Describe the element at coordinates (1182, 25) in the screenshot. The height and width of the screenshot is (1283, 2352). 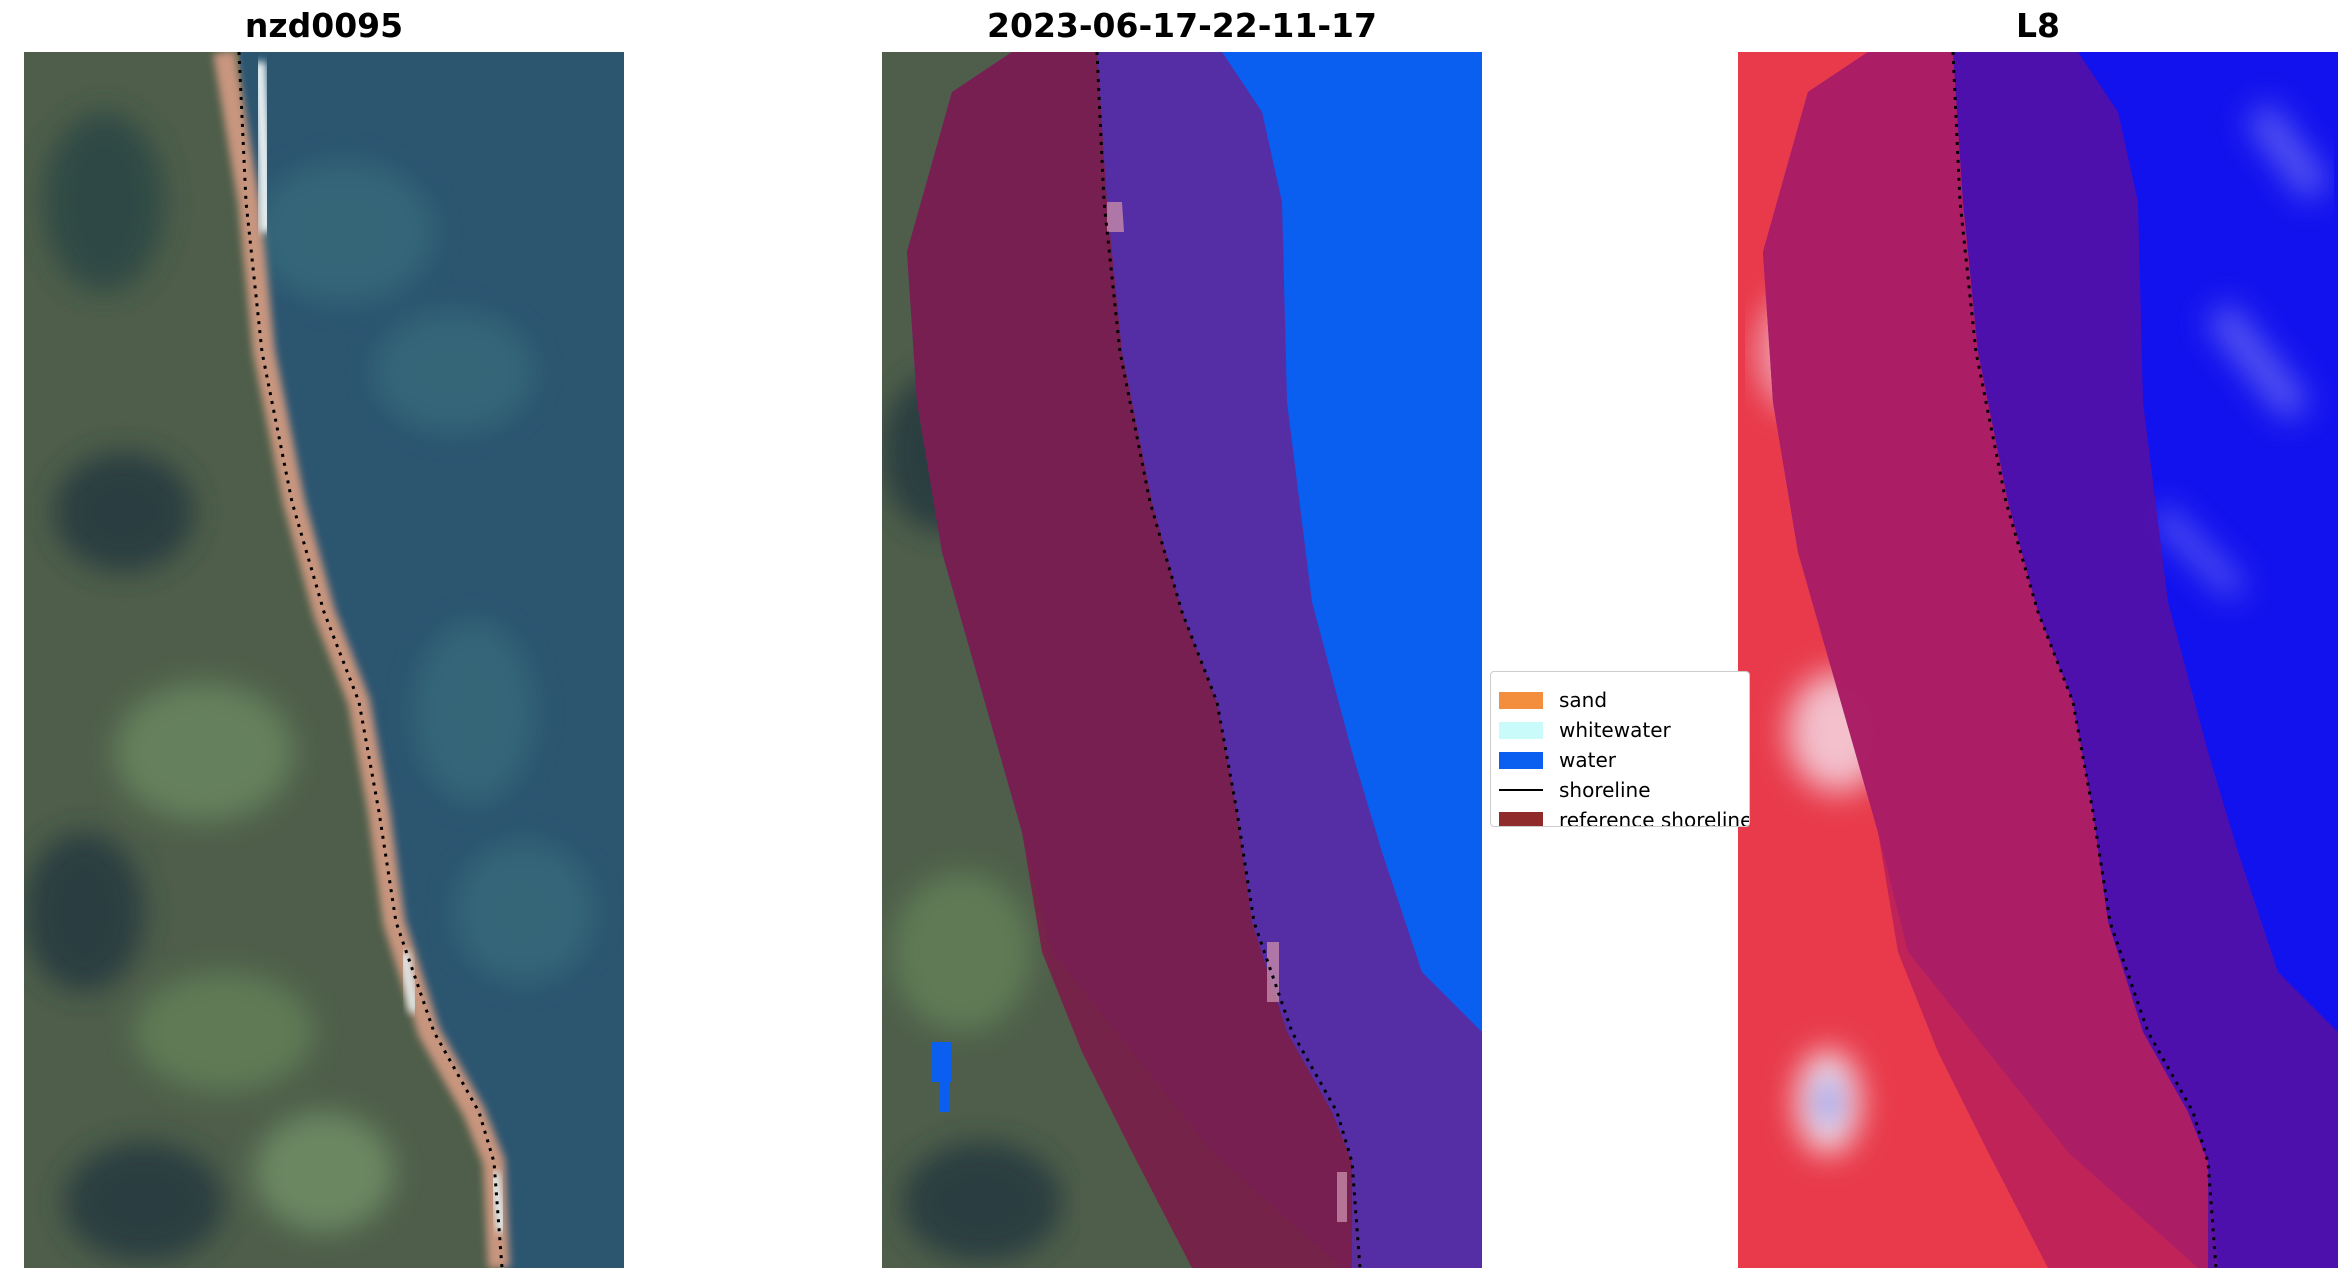
I see `panel-title-classification: 2023-06-17-22-11-17` at that location.